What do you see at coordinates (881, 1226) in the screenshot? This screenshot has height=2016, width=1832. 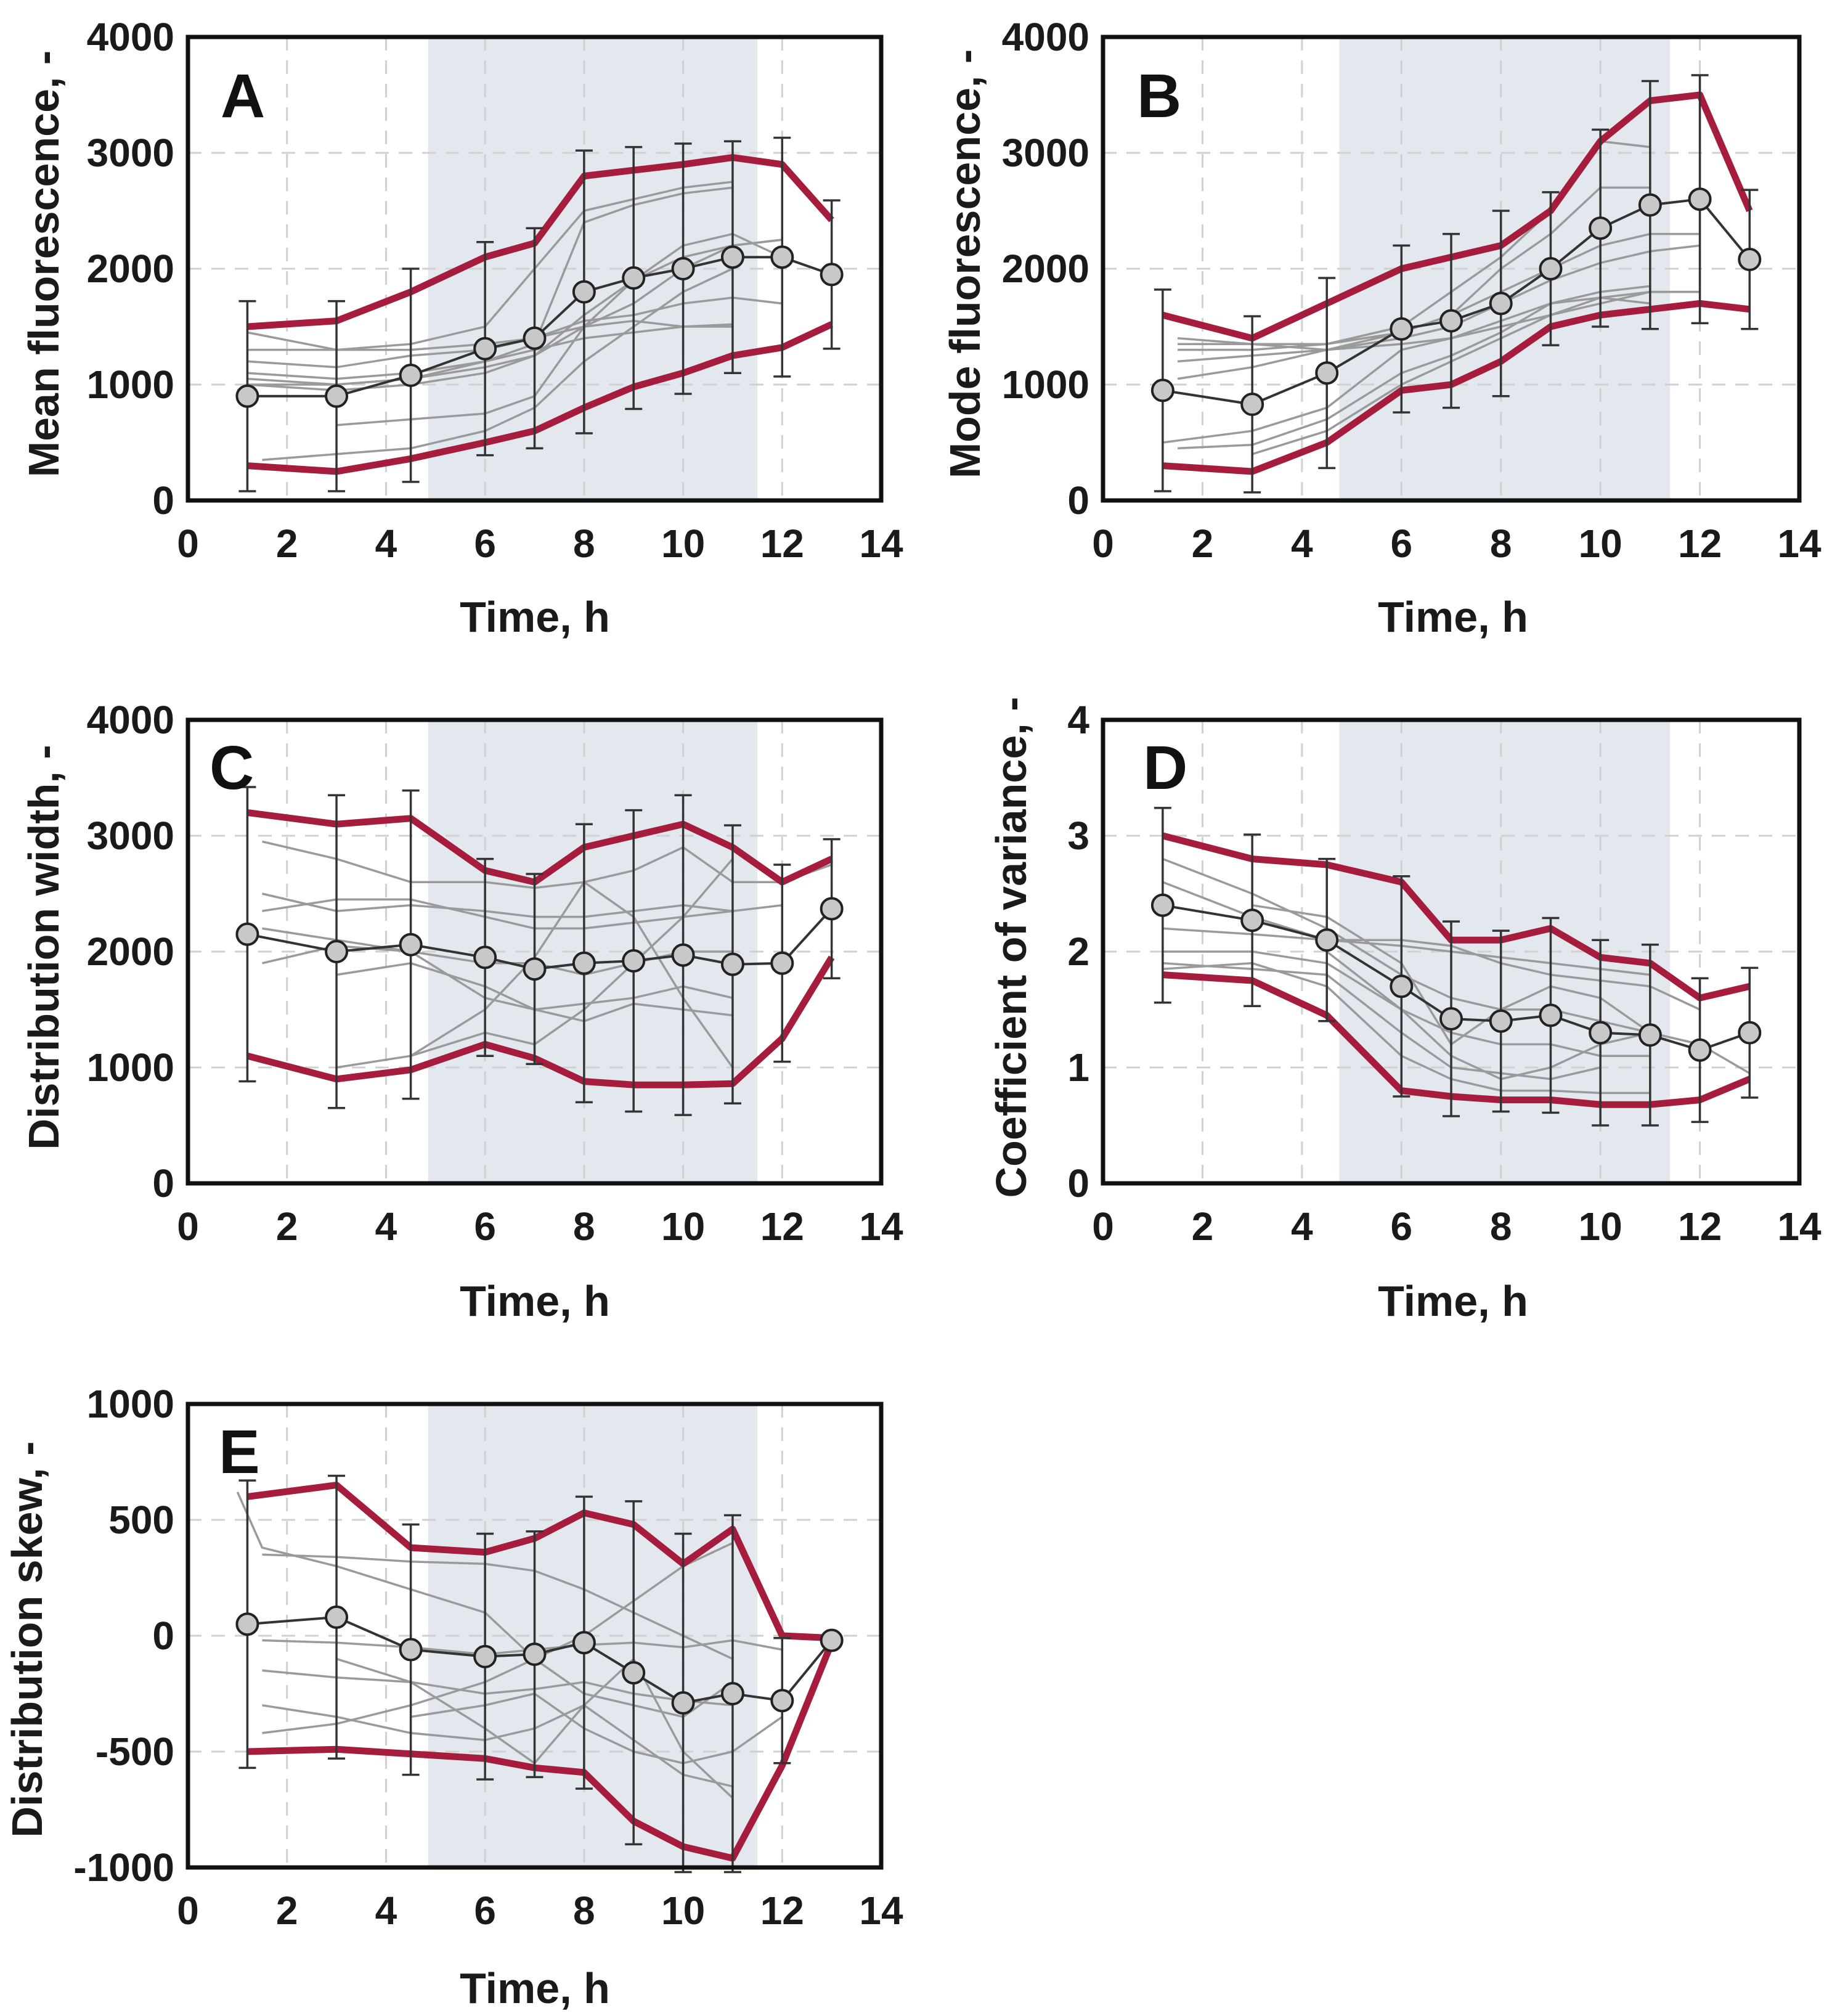 I see `x-tick-label-c: 14` at bounding box center [881, 1226].